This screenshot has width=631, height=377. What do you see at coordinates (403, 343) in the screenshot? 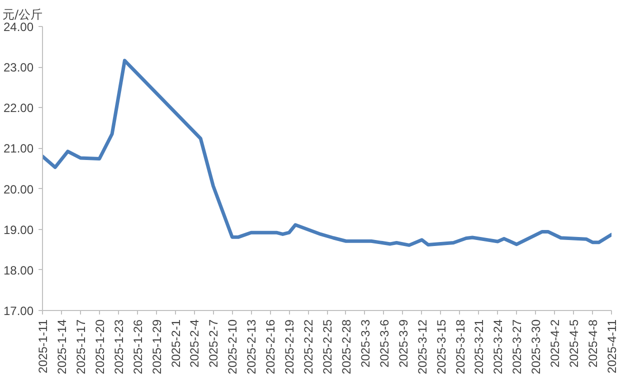
I see `x-tick-label: 2025-3-9` at bounding box center [403, 343].